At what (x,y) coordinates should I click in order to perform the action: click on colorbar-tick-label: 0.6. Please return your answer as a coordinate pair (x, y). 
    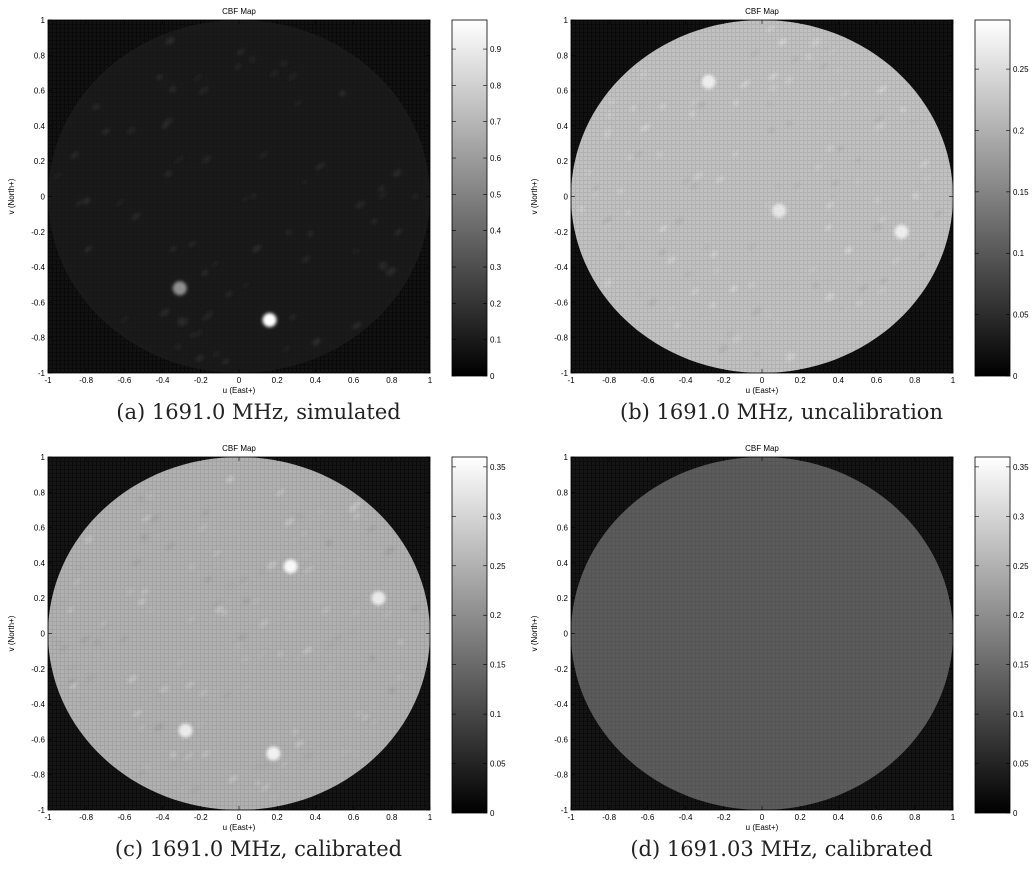
    Looking at the image, I should click on (496, 158).